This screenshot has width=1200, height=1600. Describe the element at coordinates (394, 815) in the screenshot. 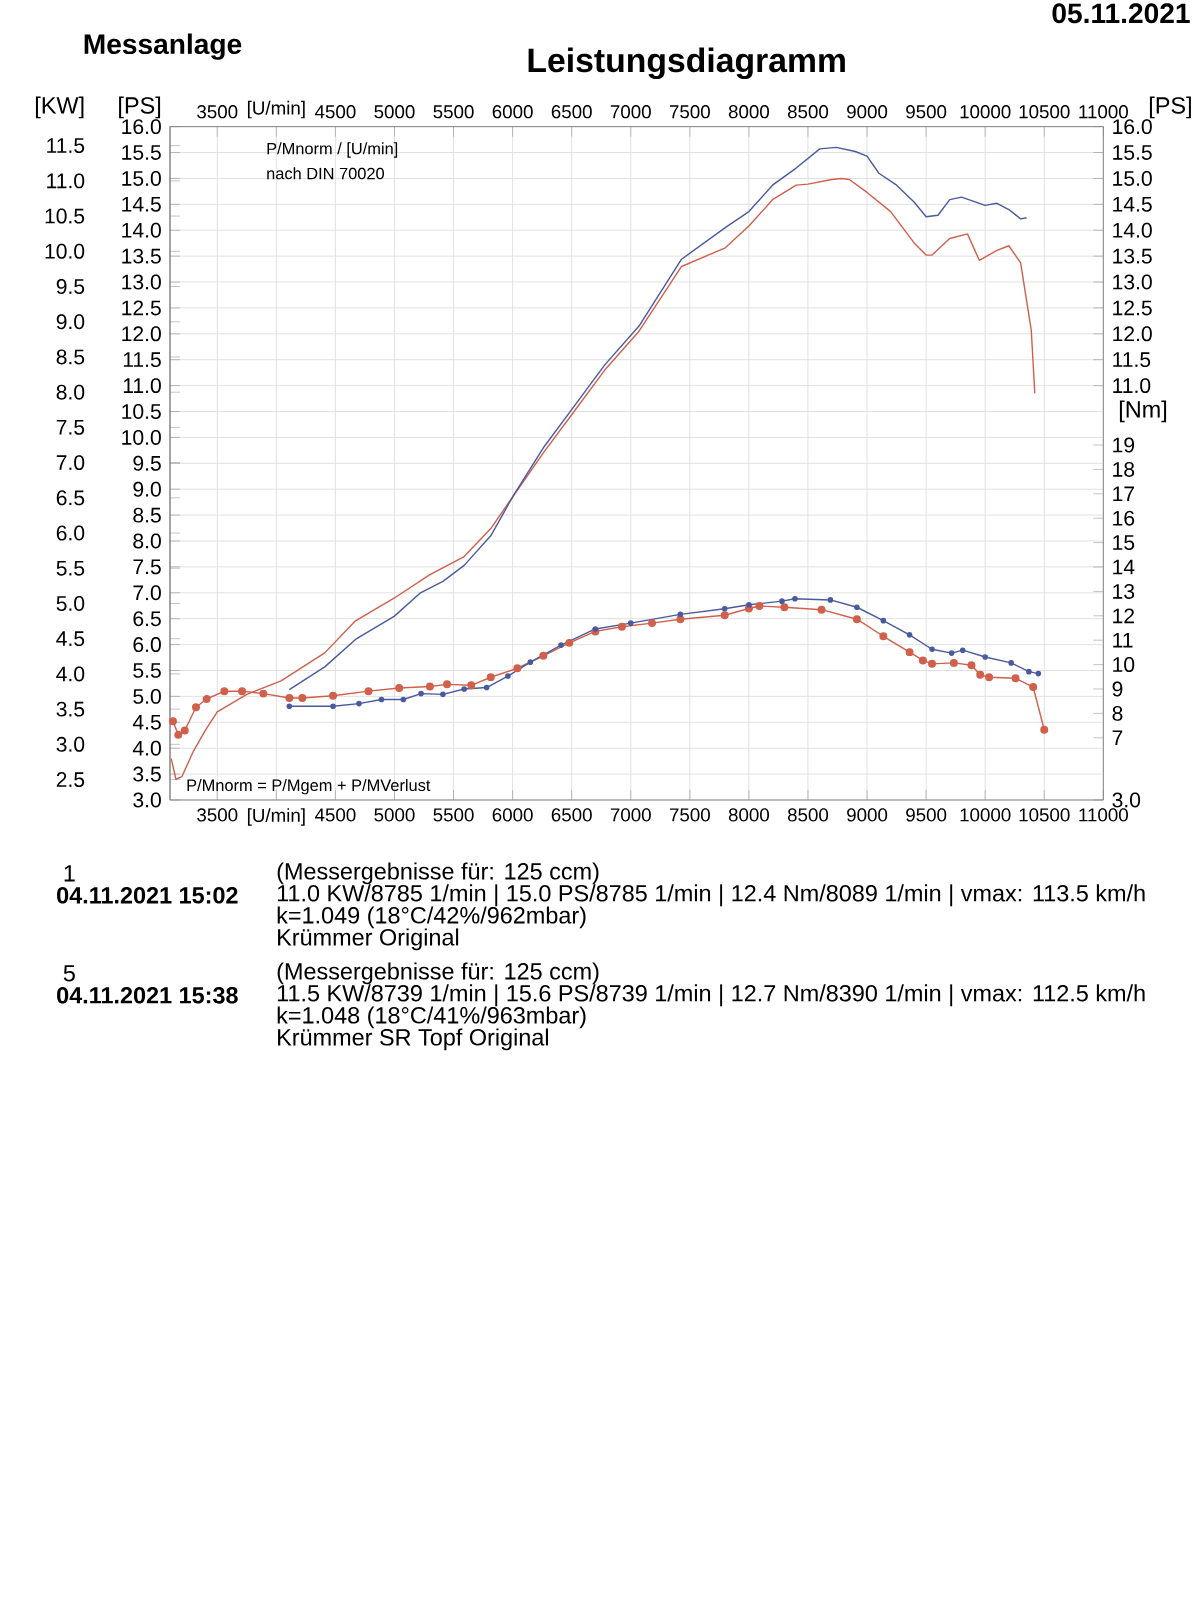

I see `x-tick-label: 5000` at that location.